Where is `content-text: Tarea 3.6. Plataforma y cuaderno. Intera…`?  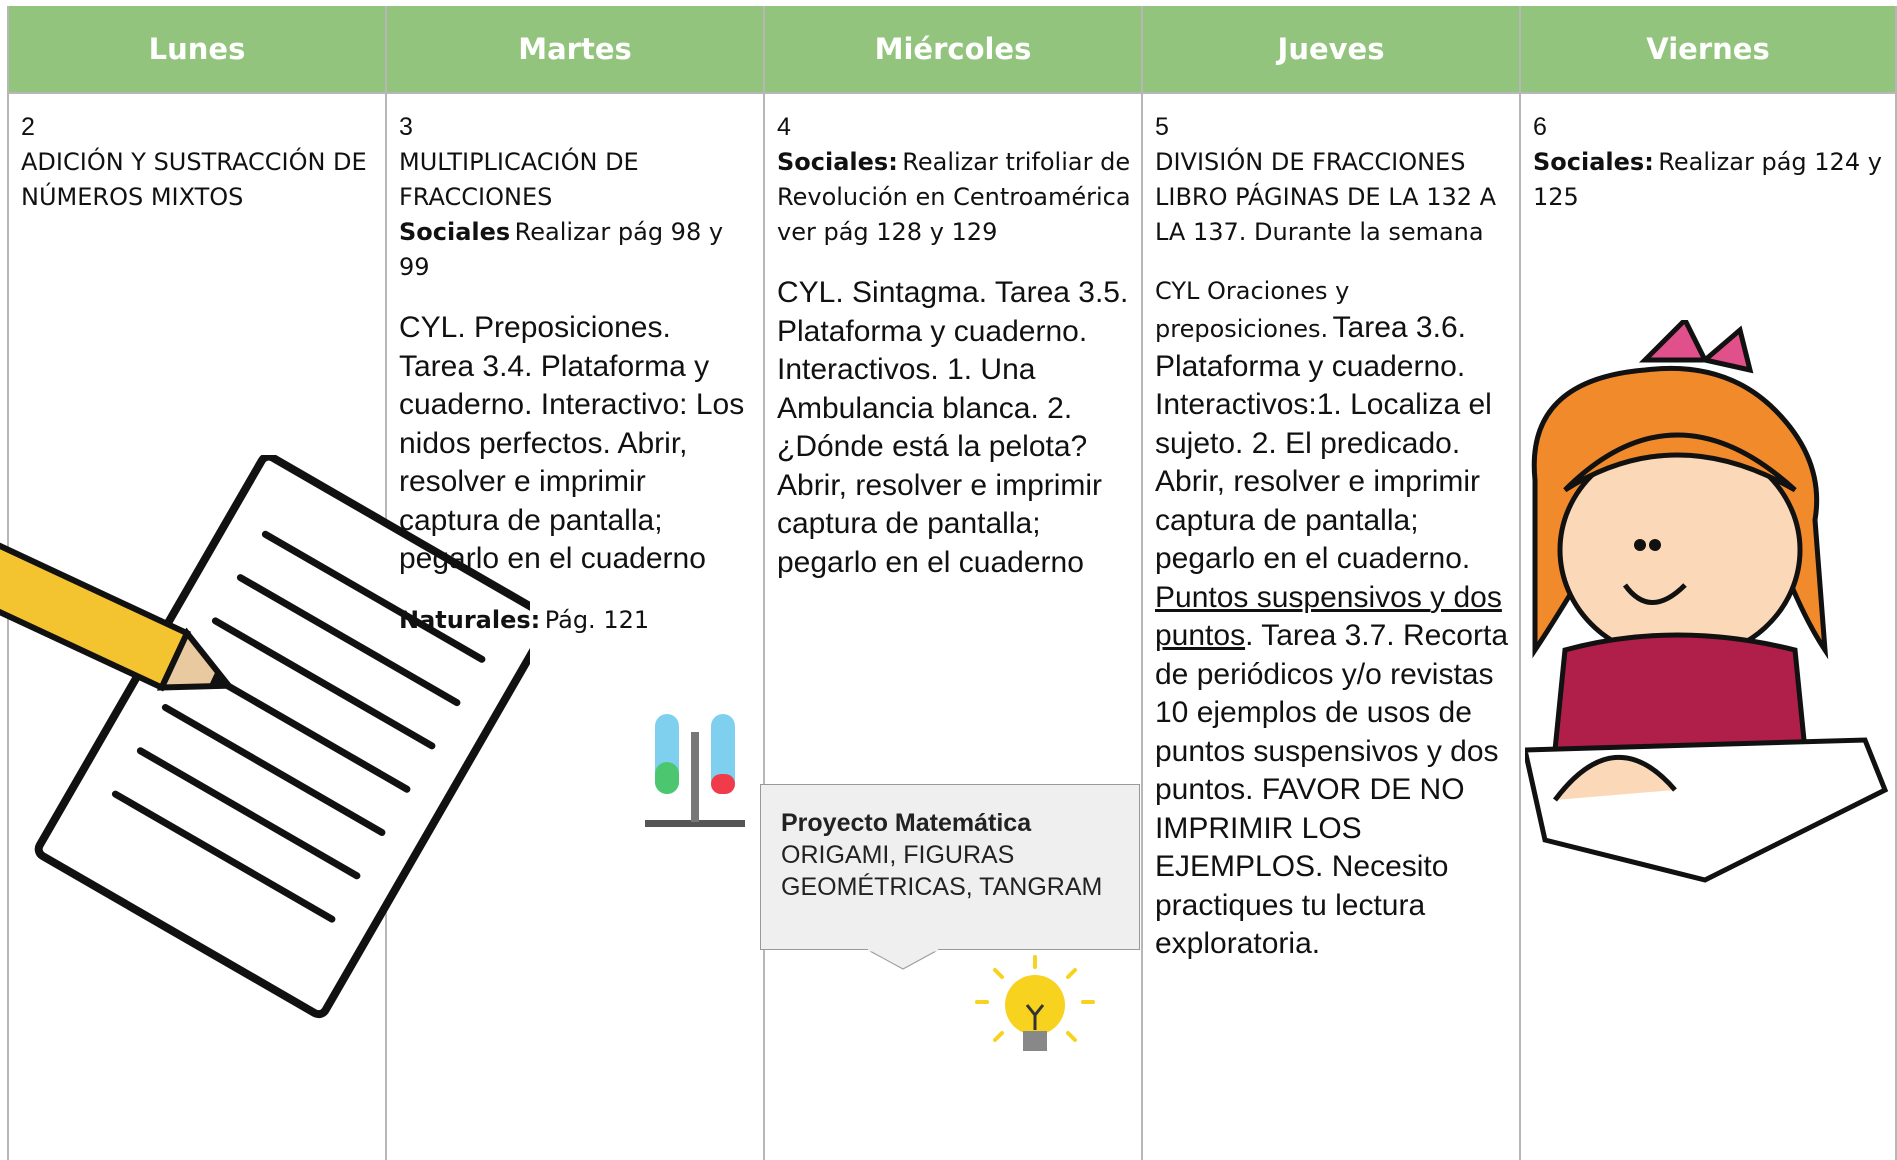 content-text: Tarea 3.6. Plataforma y cuaderno. Intera… is located at coordinates (1323, 443).